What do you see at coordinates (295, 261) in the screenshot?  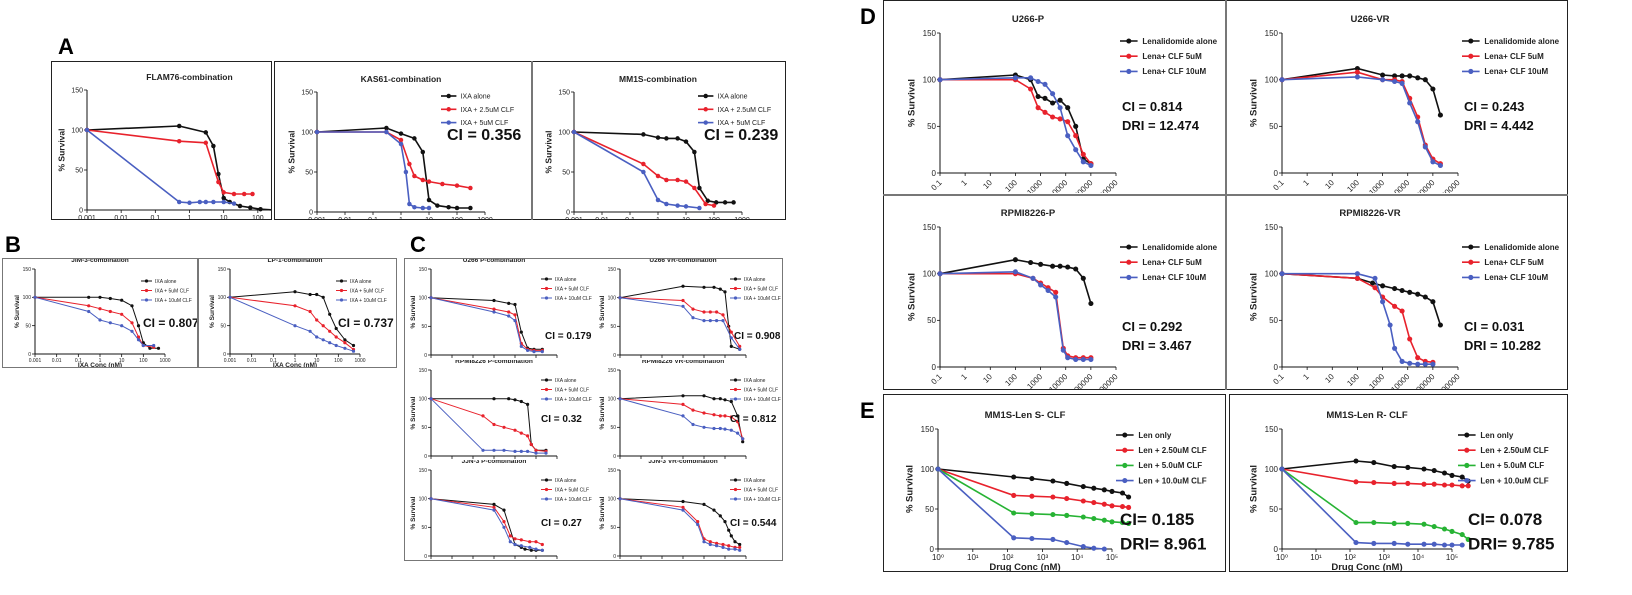 I see `chart-title: LP-1-combination` at bounding box center [295, 261].